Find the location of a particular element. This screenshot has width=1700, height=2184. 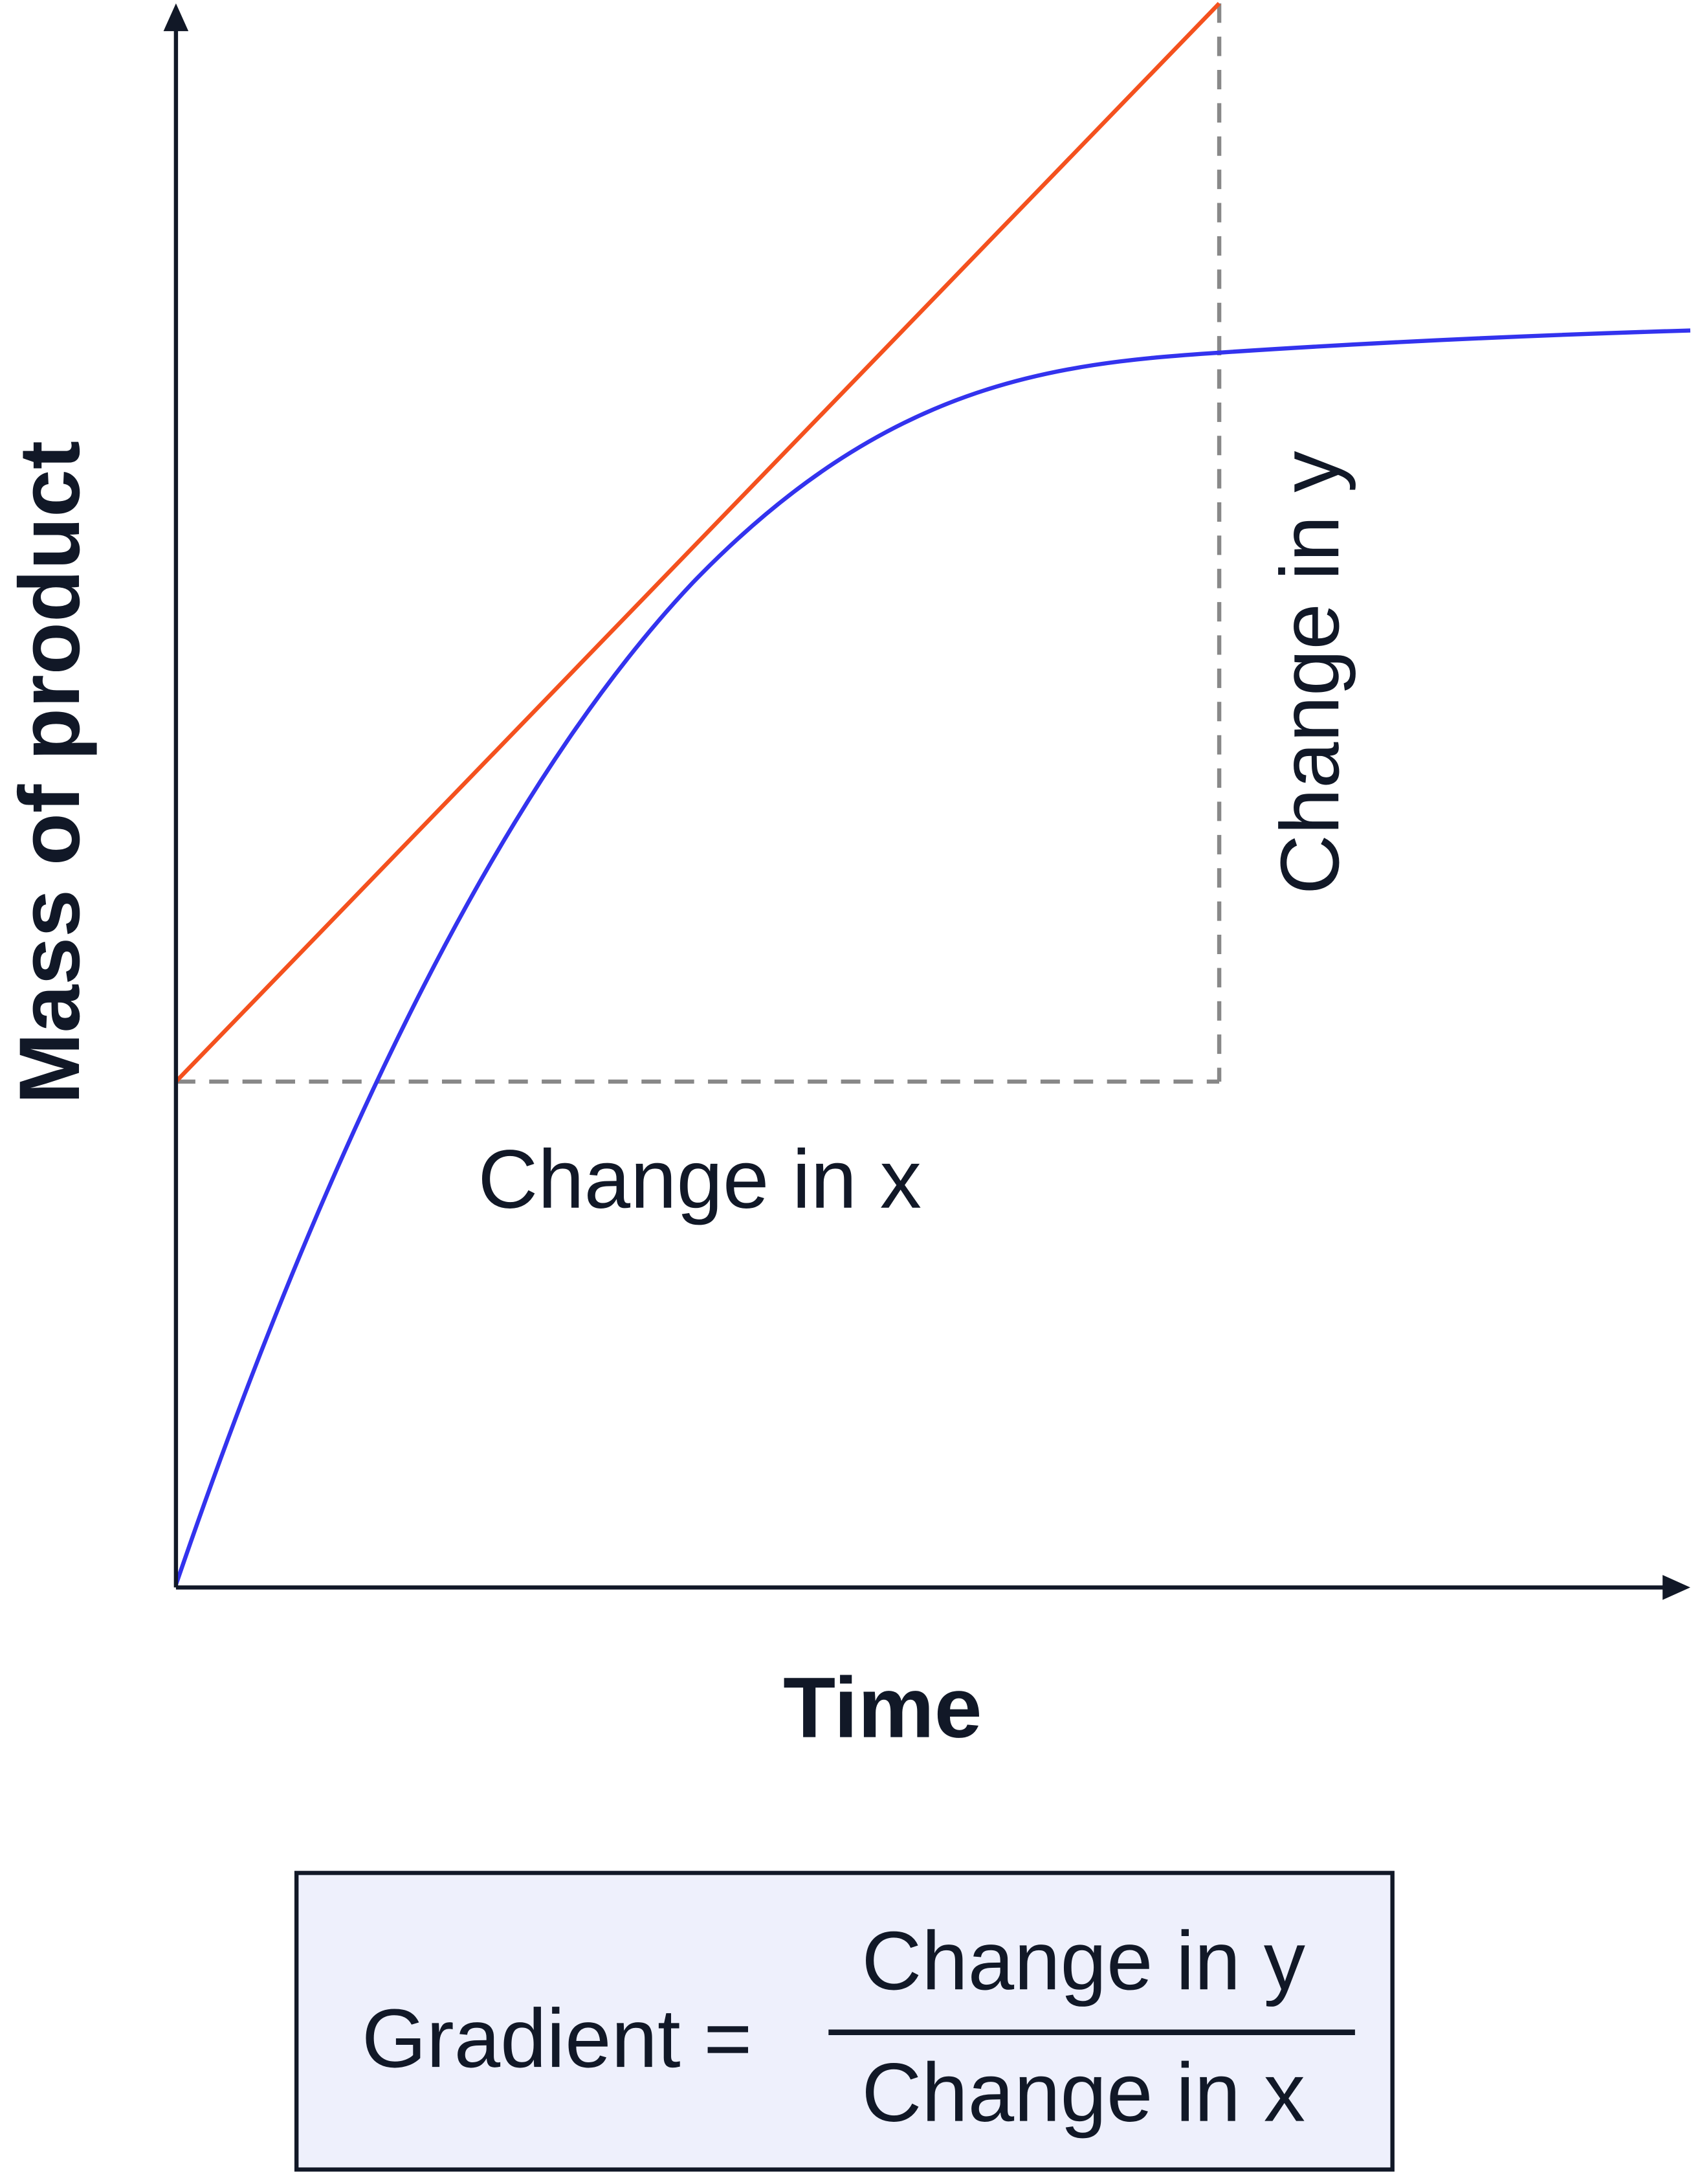

formula-box is located at coordinates (845, 2022).